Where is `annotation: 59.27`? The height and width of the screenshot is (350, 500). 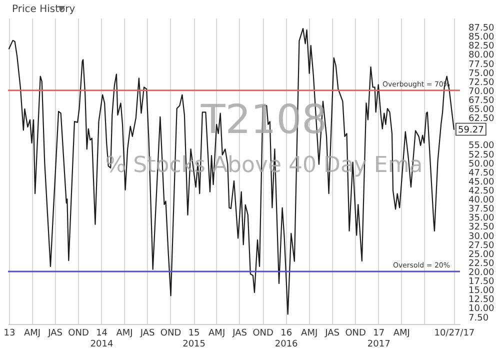
annotation: 59.27 is located at coordinates (471, 130).